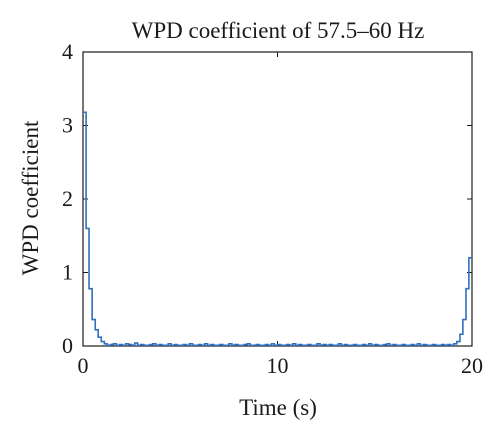 The image size is (500, 435). I want to click on x-tick-label: 0, so click(83, 365).